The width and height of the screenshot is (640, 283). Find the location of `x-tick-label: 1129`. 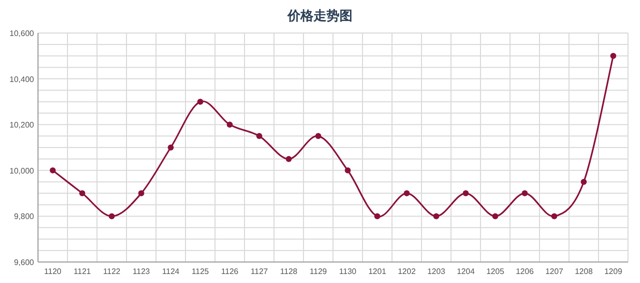

x-tick-label: 1129 is located at coordinates (319, 271).